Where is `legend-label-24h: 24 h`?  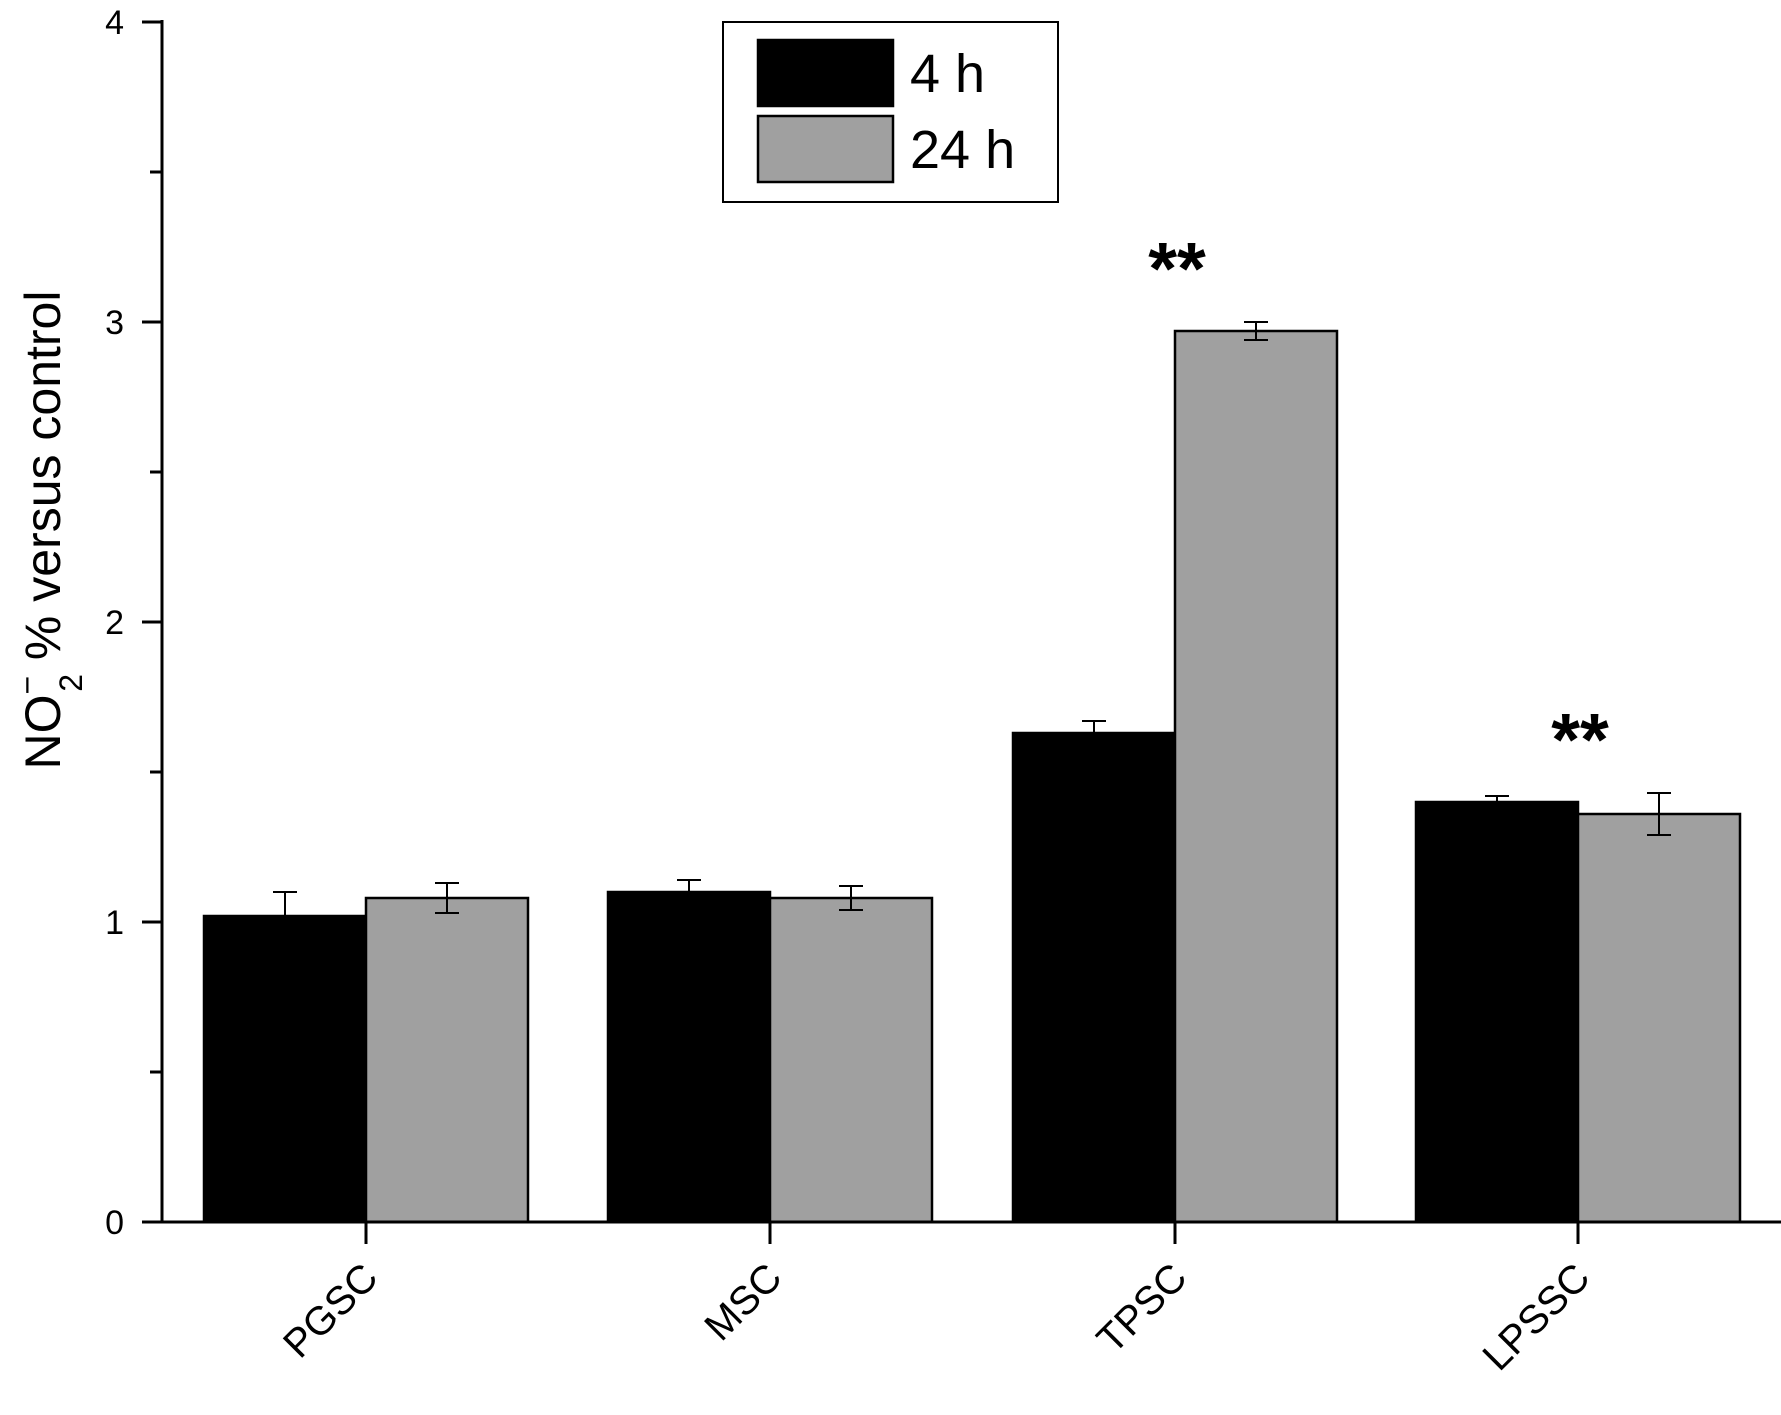
legend-label-24h: 24 h is located at coordinates (962, 150).